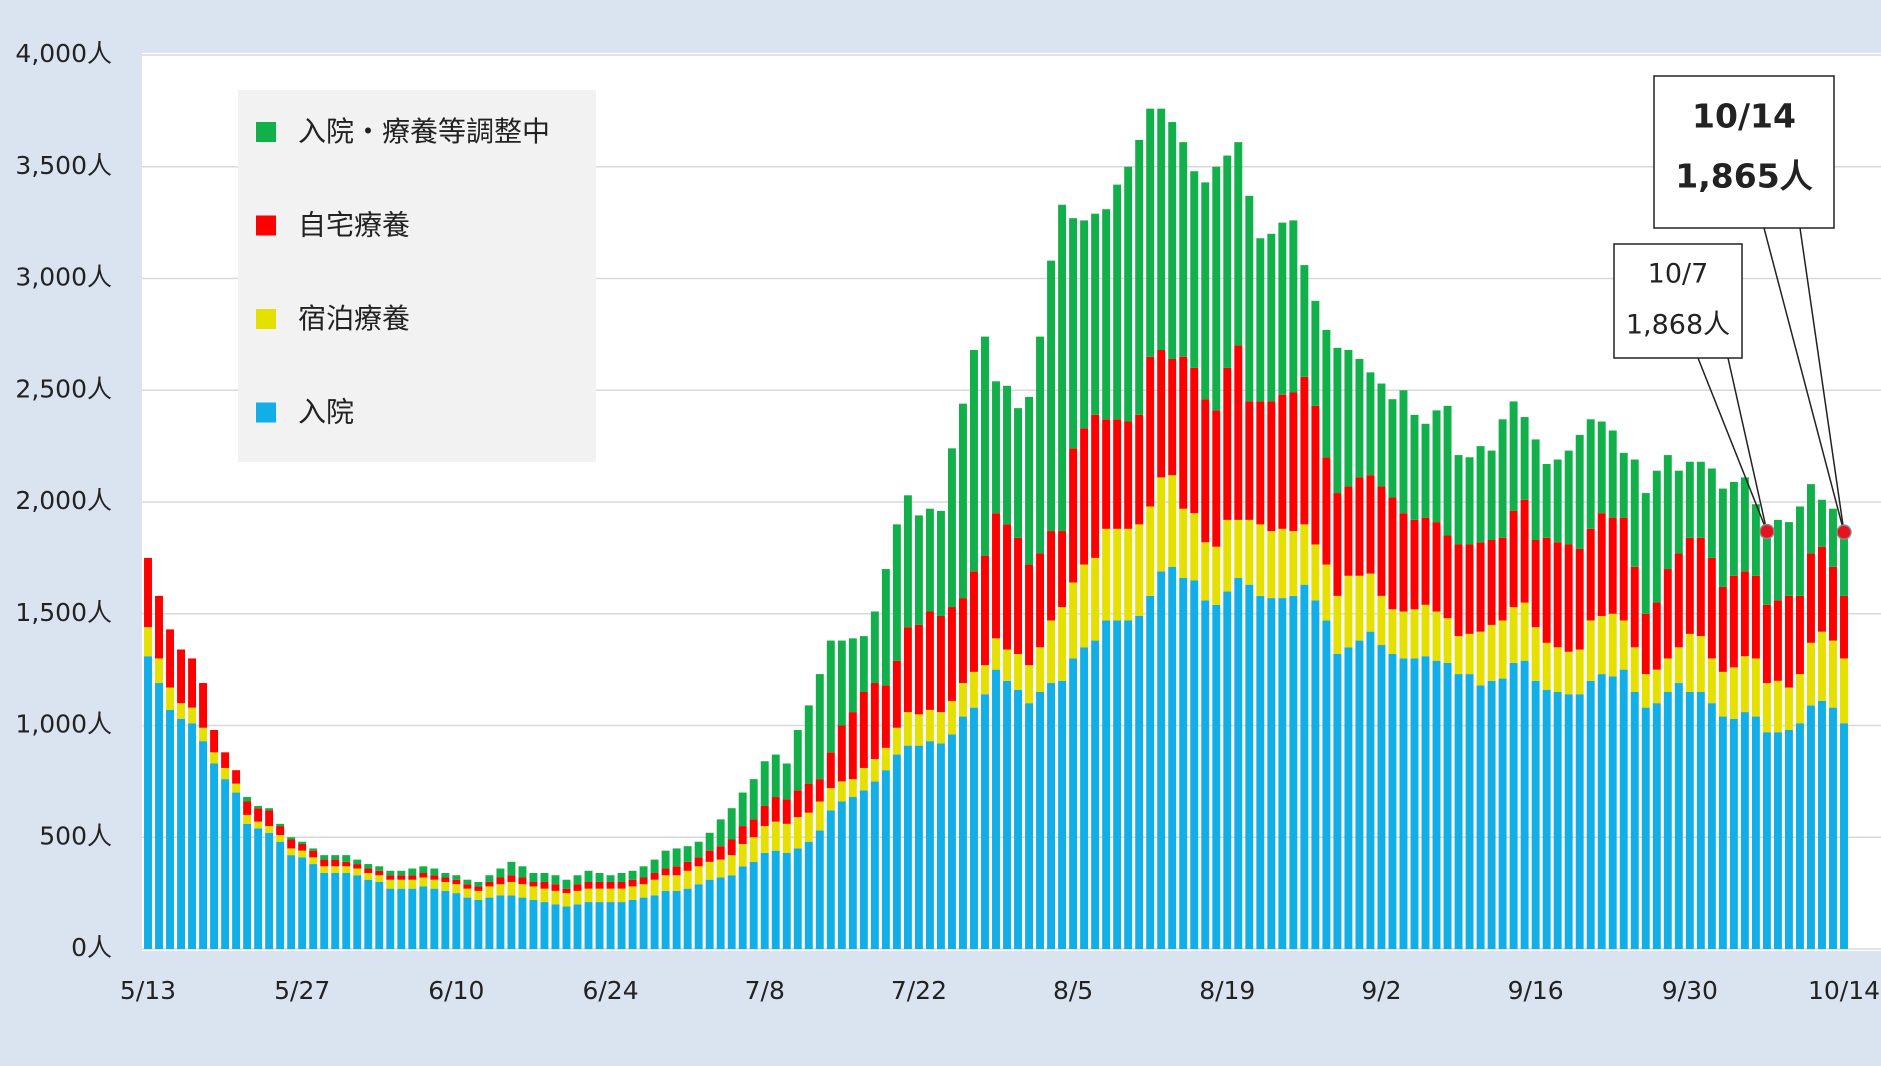  Describe the element at coordinates (354, 318) in the screenshot. I see `legend-label: 宿泊療養` at that location.